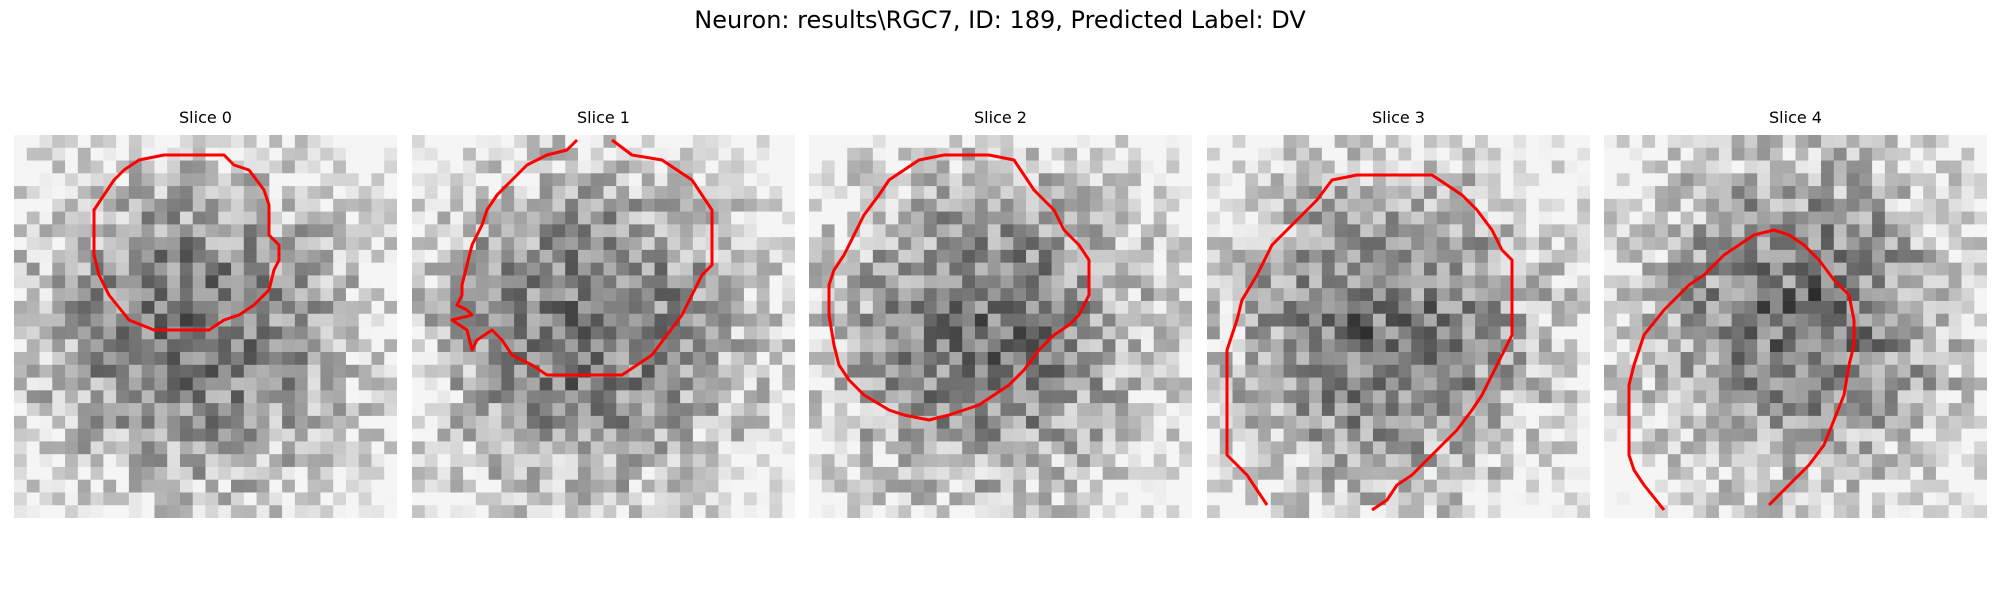  I want to click on slice-1-title: Slice 1, so click(603, 117).